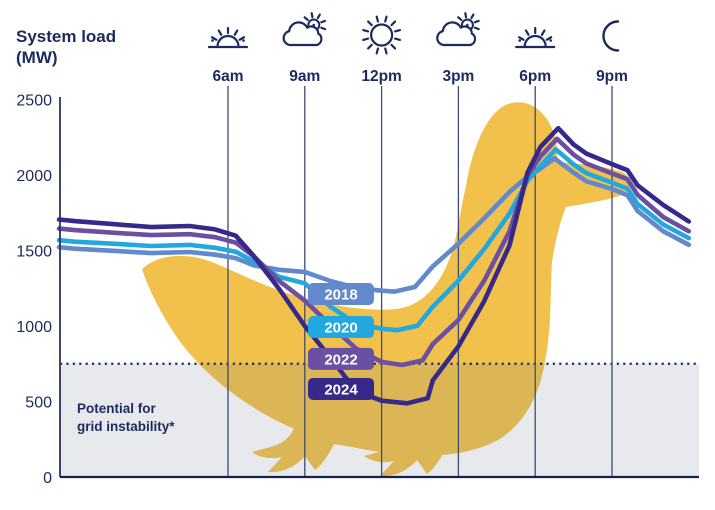 The image size is (715, 510). I want to click on year-label-box-2018, so click(341, 293).